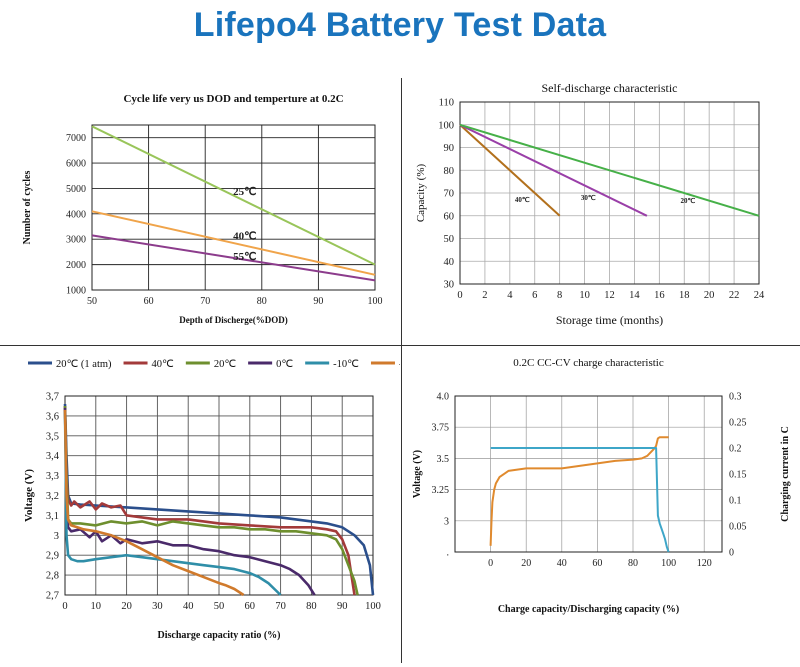 The image size is (800, 667). Describe the element at coordinates (449, 262) in the screenshot. I see `y-tick-label: 40` at that location.